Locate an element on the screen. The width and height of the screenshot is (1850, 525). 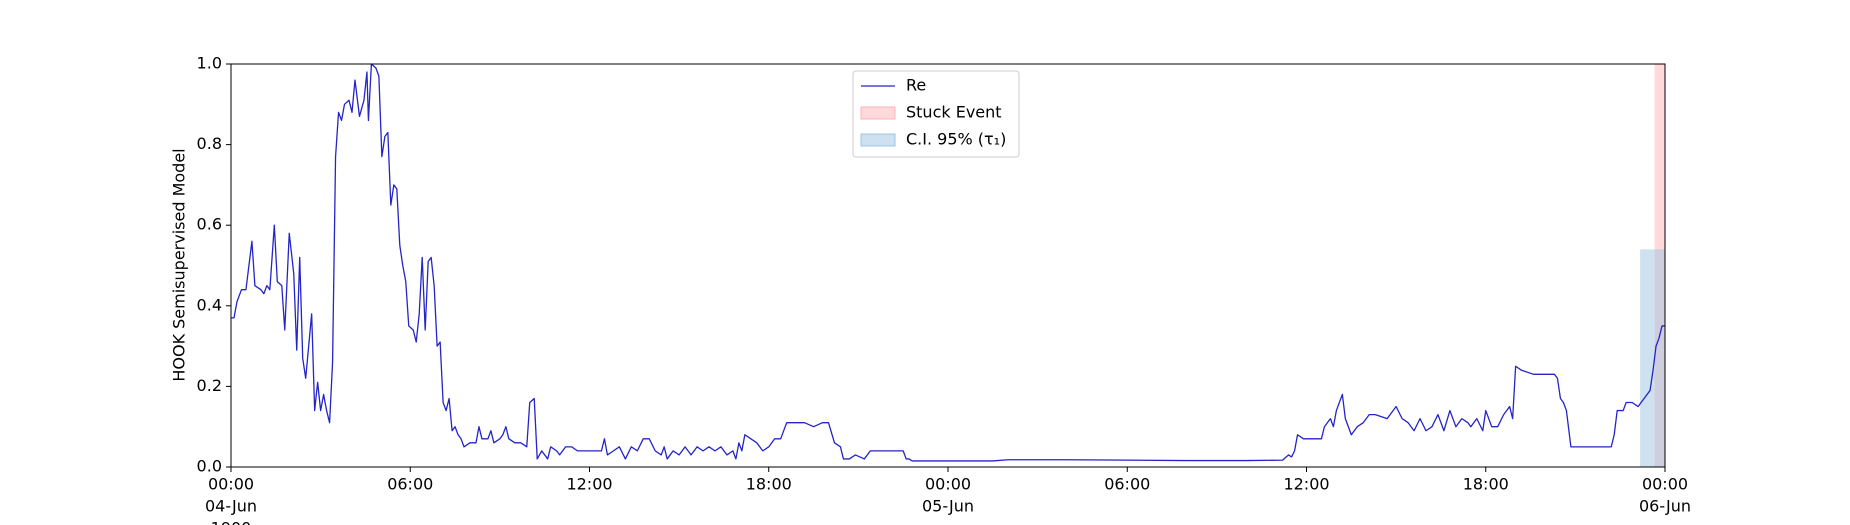
x-tick-label: 04-Jun is located at coordinates (231, 506).